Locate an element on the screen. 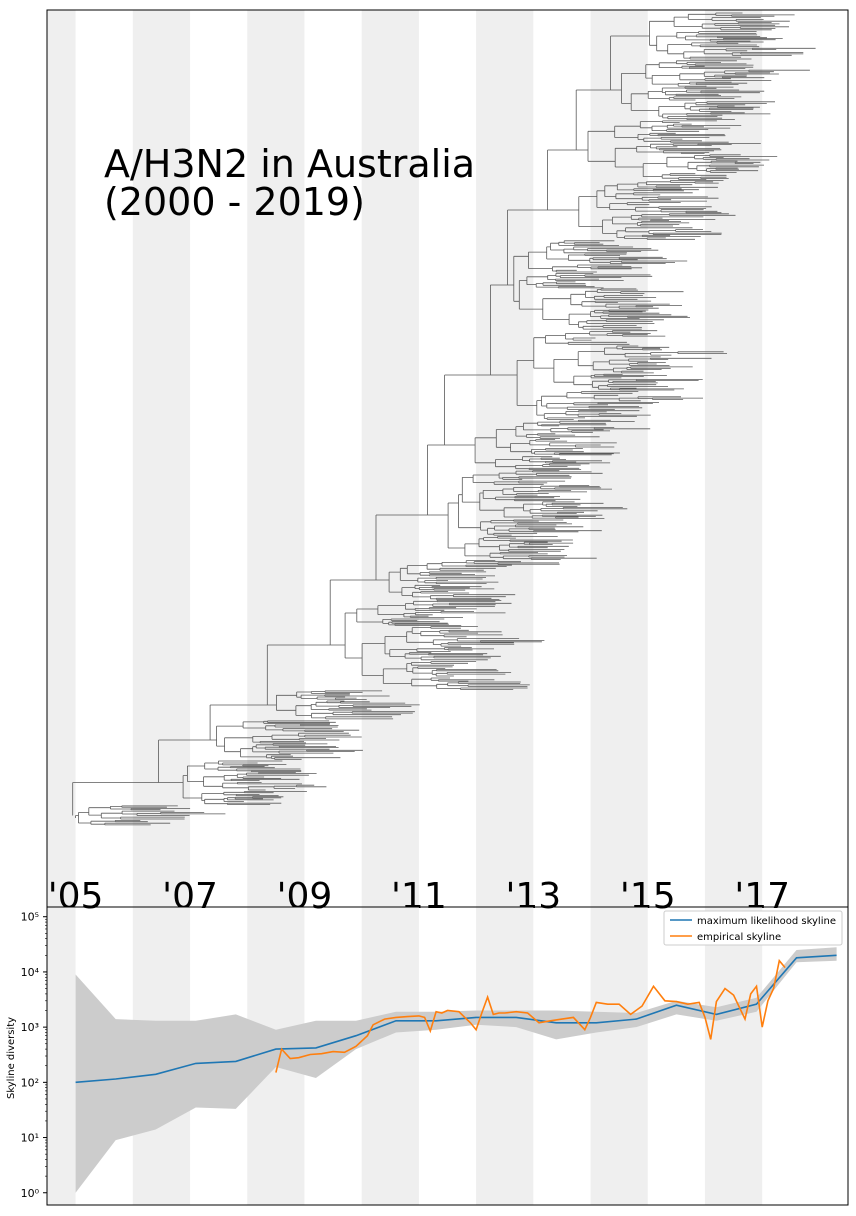 The image size is (856, 1216). tree-band-2004 is located at coordinates (61, 458).